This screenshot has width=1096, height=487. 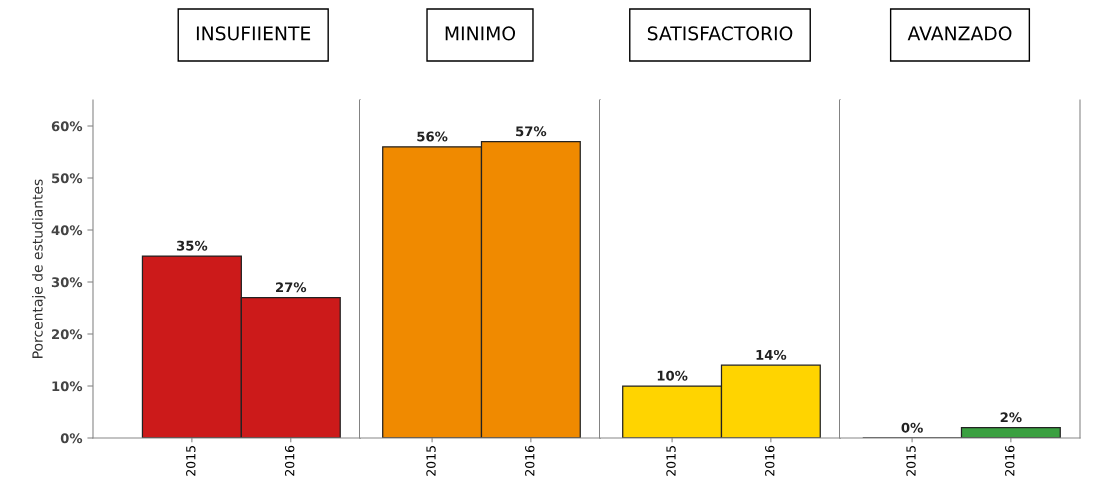 I want to click on y-axis-title: Porcentaje de estudiantes, so click(x=39, y=268).